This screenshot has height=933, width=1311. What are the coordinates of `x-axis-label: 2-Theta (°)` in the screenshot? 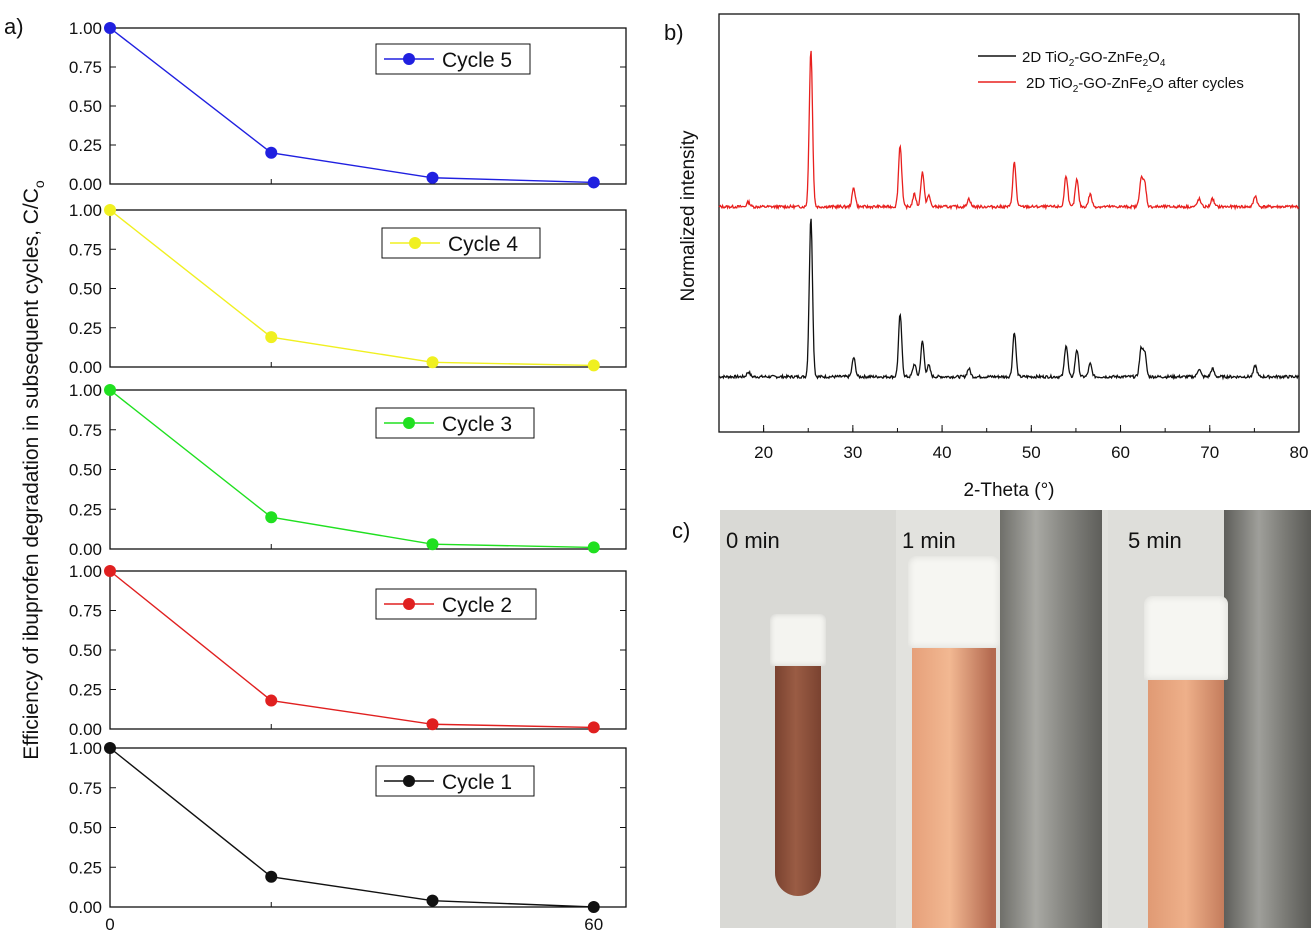 It's located at (1008, 490).